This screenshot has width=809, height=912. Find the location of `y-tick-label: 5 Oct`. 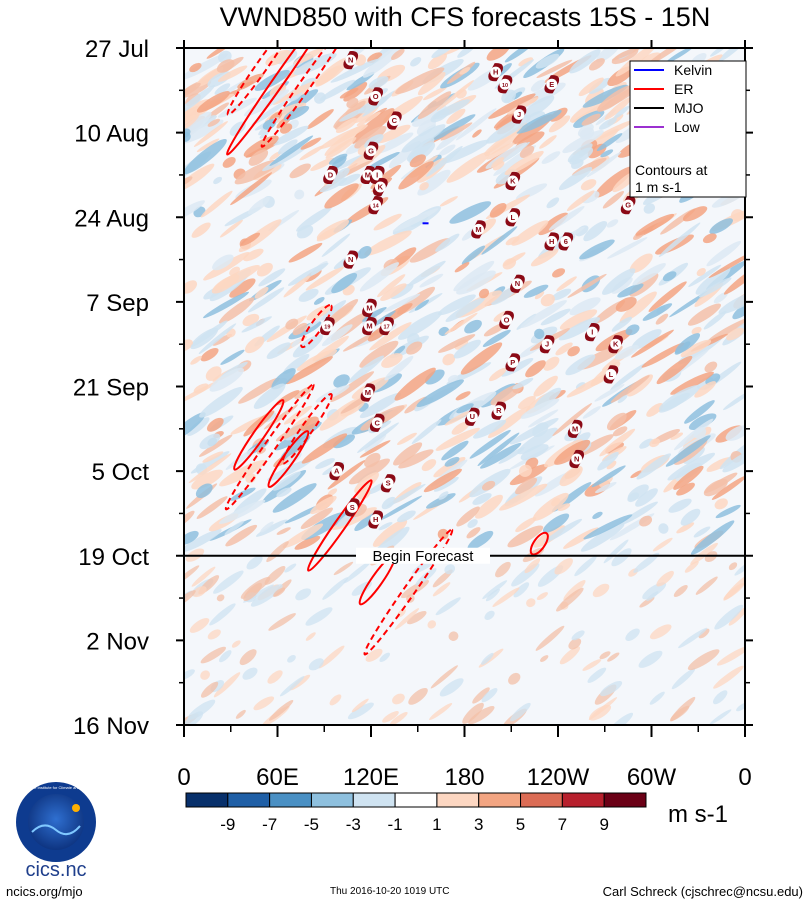

y-tick-label: 5 Oct is located at coordinates (121, 472).